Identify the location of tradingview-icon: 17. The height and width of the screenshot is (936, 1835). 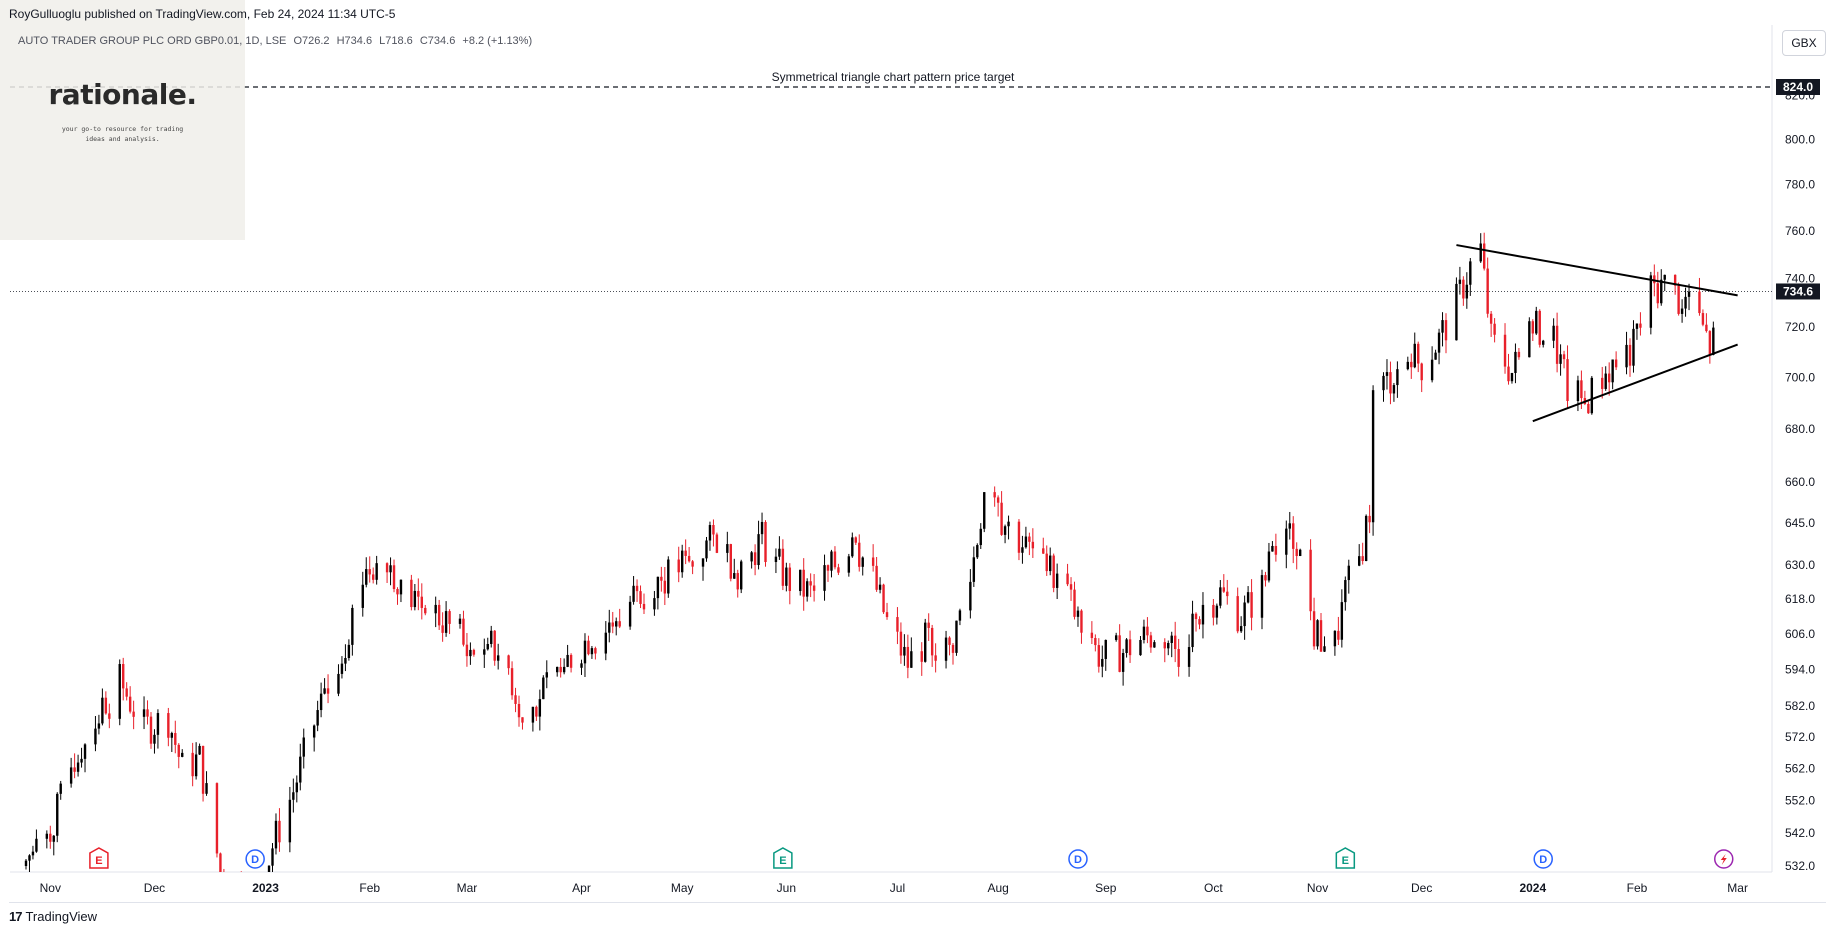
(16, 916).